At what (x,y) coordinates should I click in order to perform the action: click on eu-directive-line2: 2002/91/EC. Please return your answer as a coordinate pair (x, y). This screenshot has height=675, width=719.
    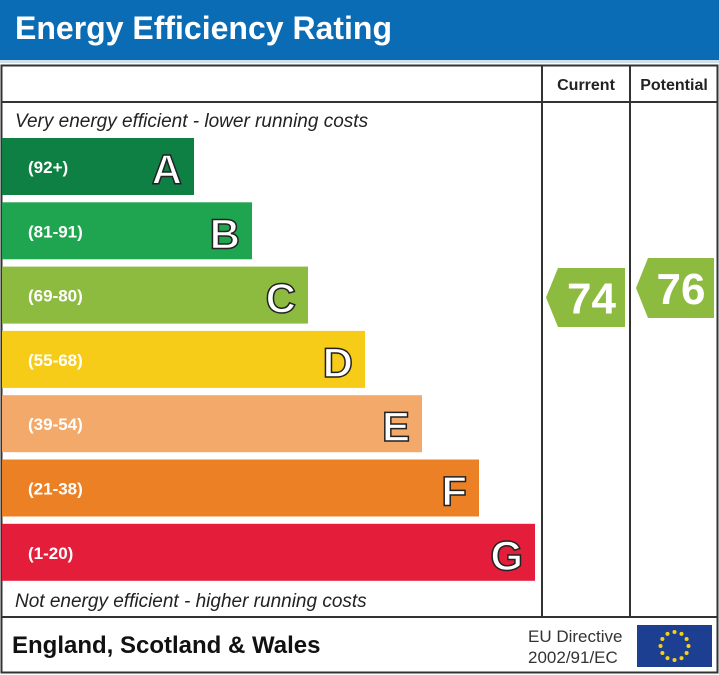
    Looking at the image, I should click on (573, 657).